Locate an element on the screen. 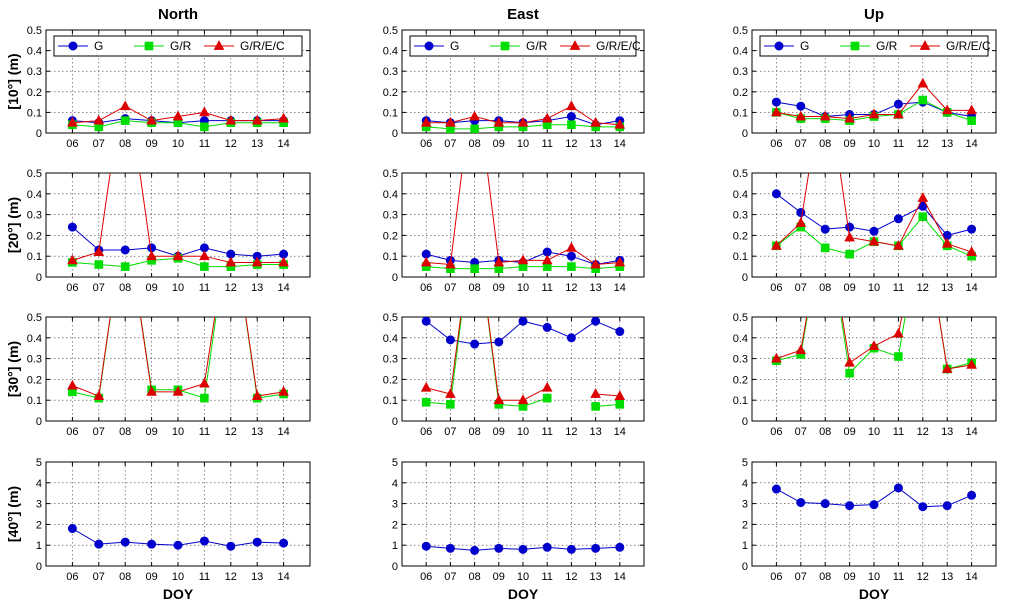 The image size is (1024, 603). column-title-east: East is located at coordinates (523, 14).